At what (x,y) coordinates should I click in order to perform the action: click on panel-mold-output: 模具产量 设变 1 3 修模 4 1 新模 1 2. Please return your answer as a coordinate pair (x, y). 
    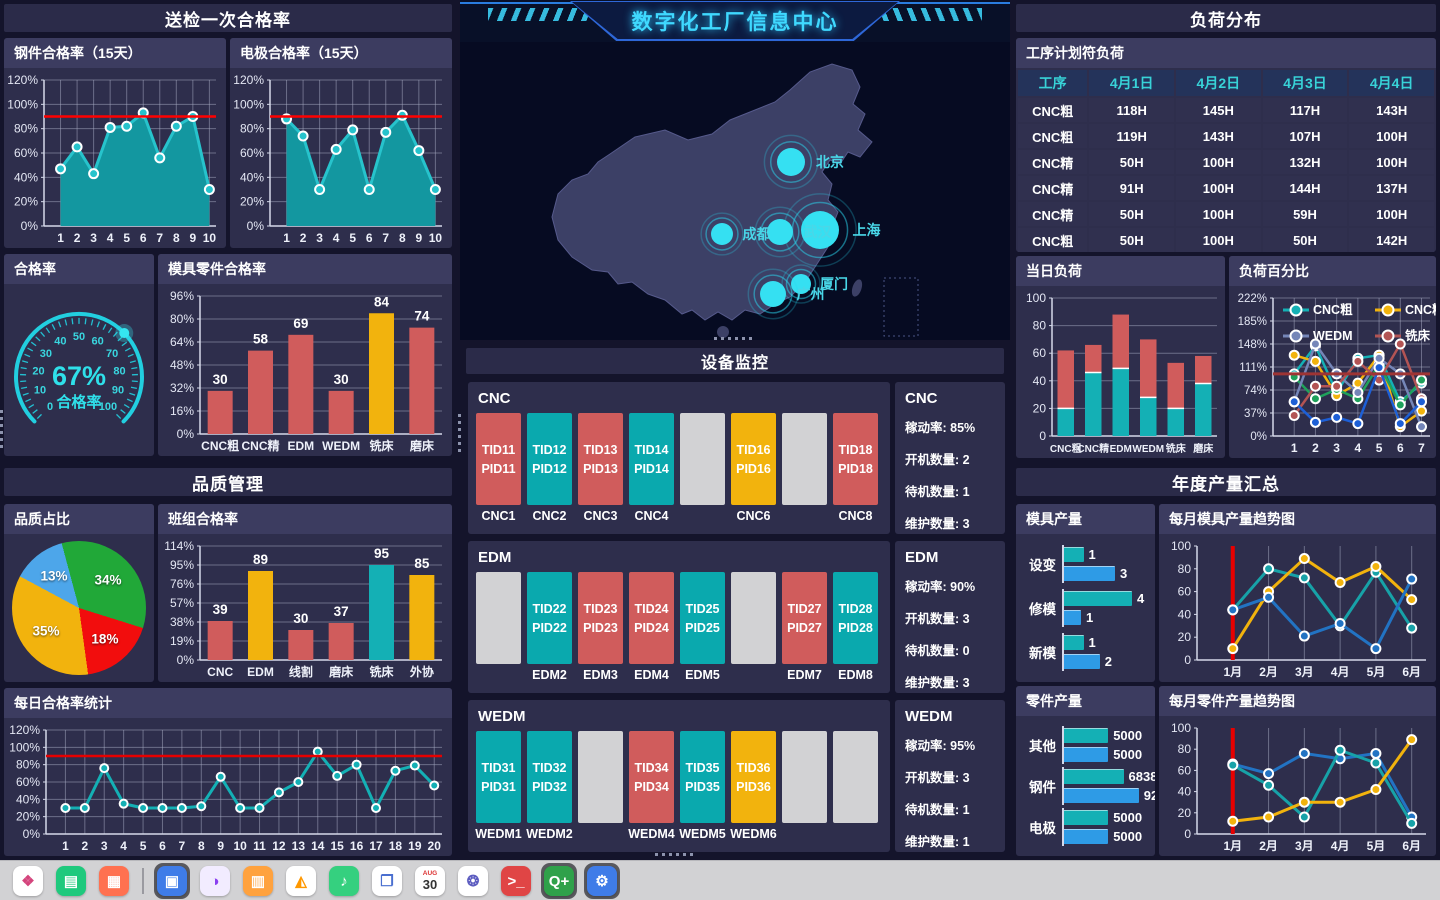
    Looking at the image, I should click on (1085, 593).